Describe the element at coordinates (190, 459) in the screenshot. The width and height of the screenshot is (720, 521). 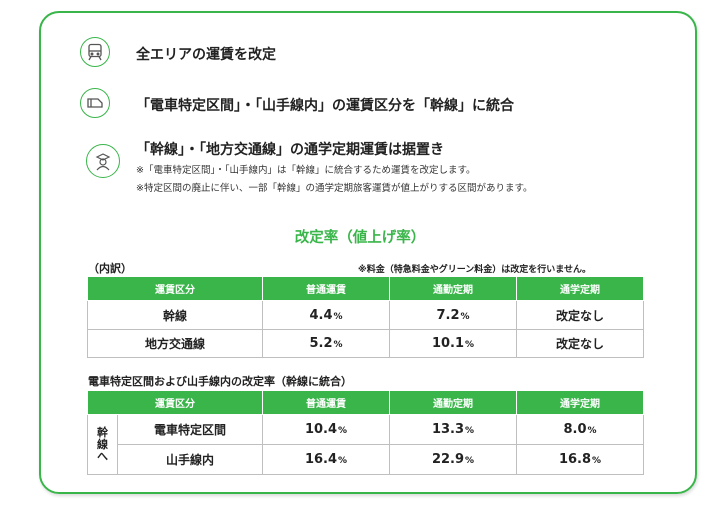
I see `row-label: 山手線内` at that location.